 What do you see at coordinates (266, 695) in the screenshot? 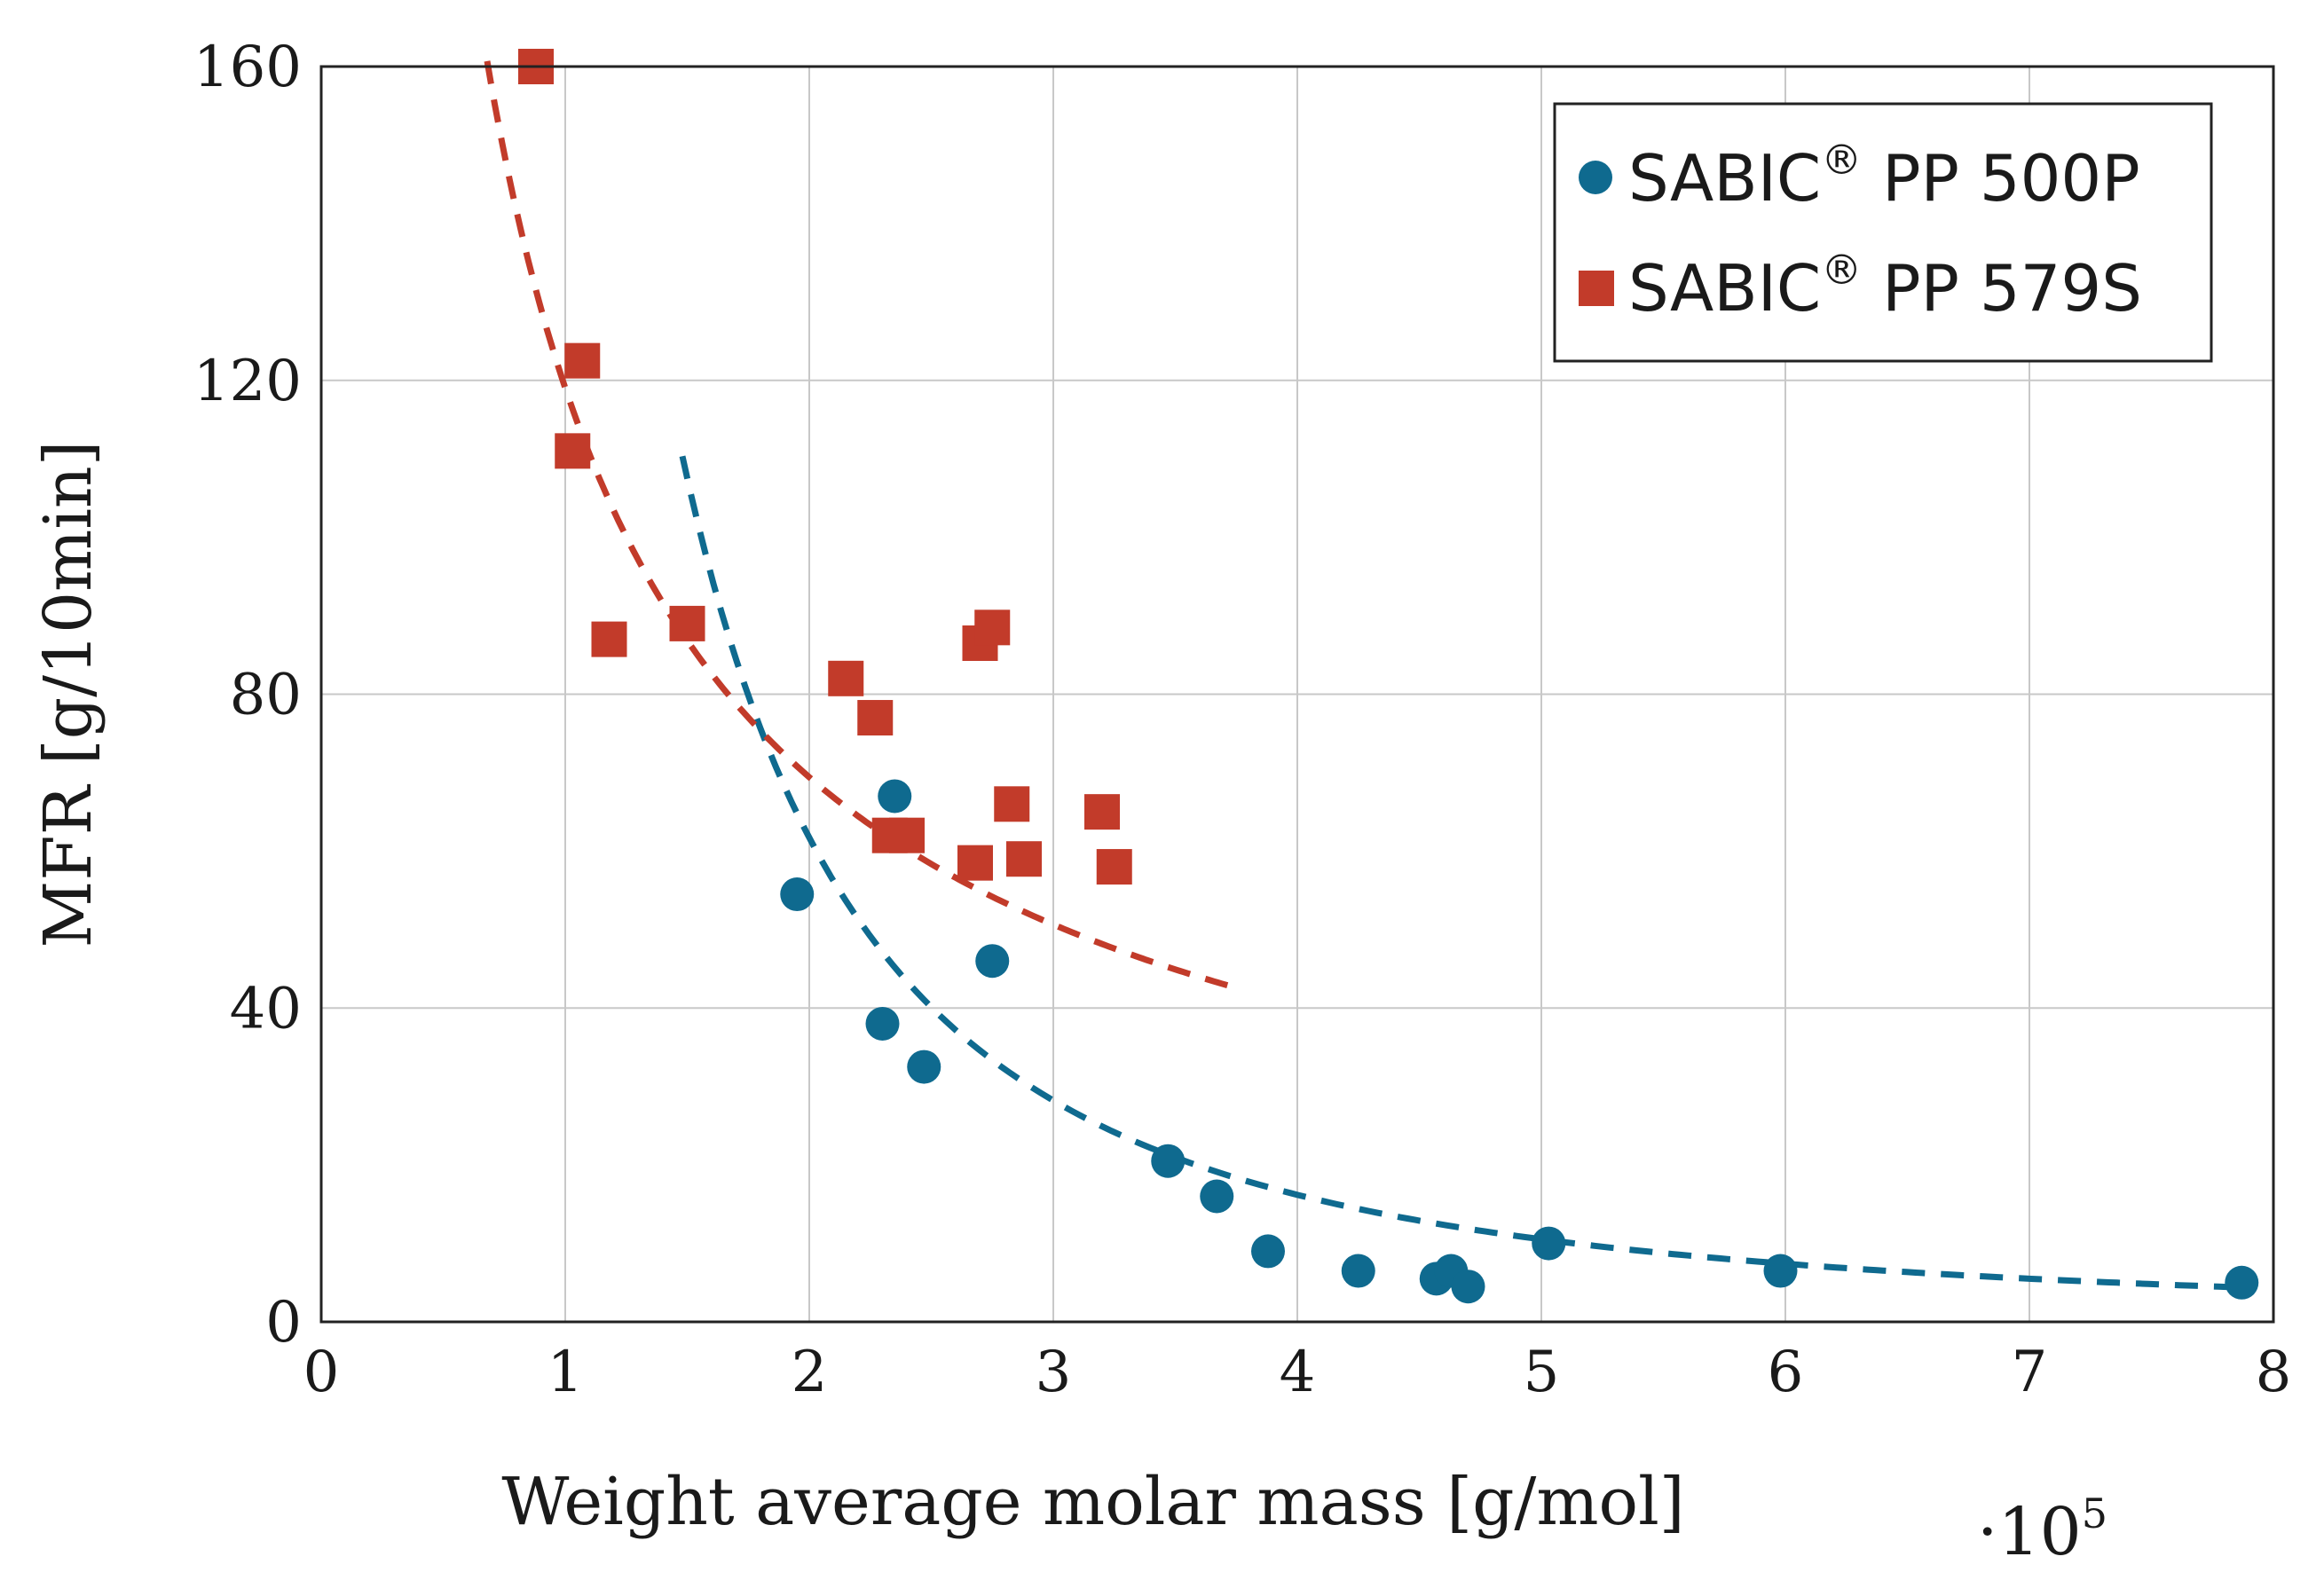
I see `y-tick-label: 80` at bounding box center [266, 695].